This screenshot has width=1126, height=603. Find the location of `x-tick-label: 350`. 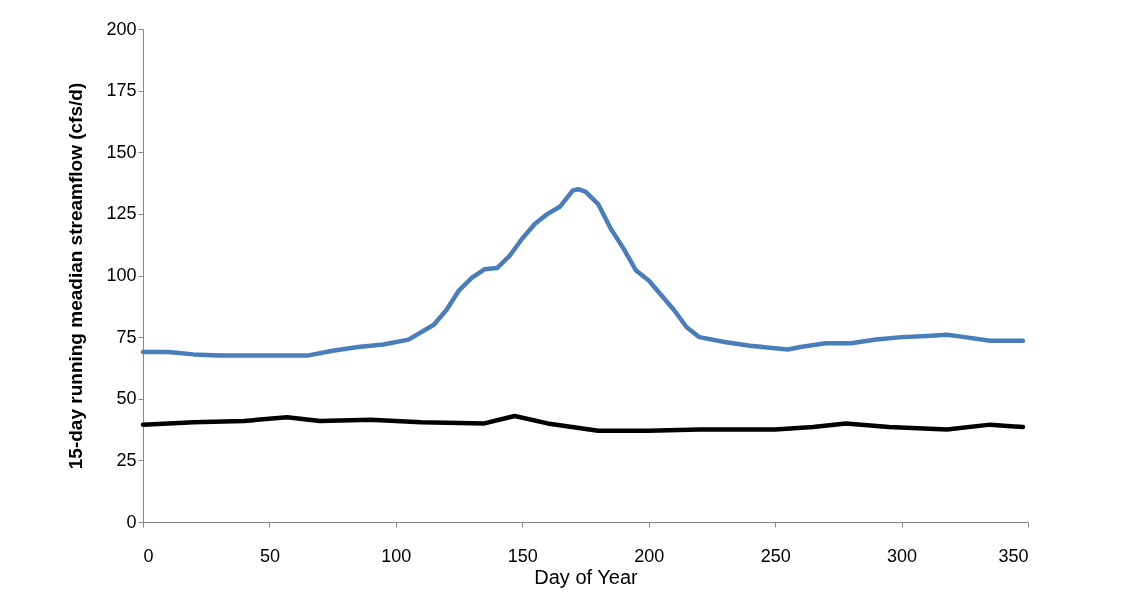

x-tick-label: 350 is located at coordinates (1013, 555).